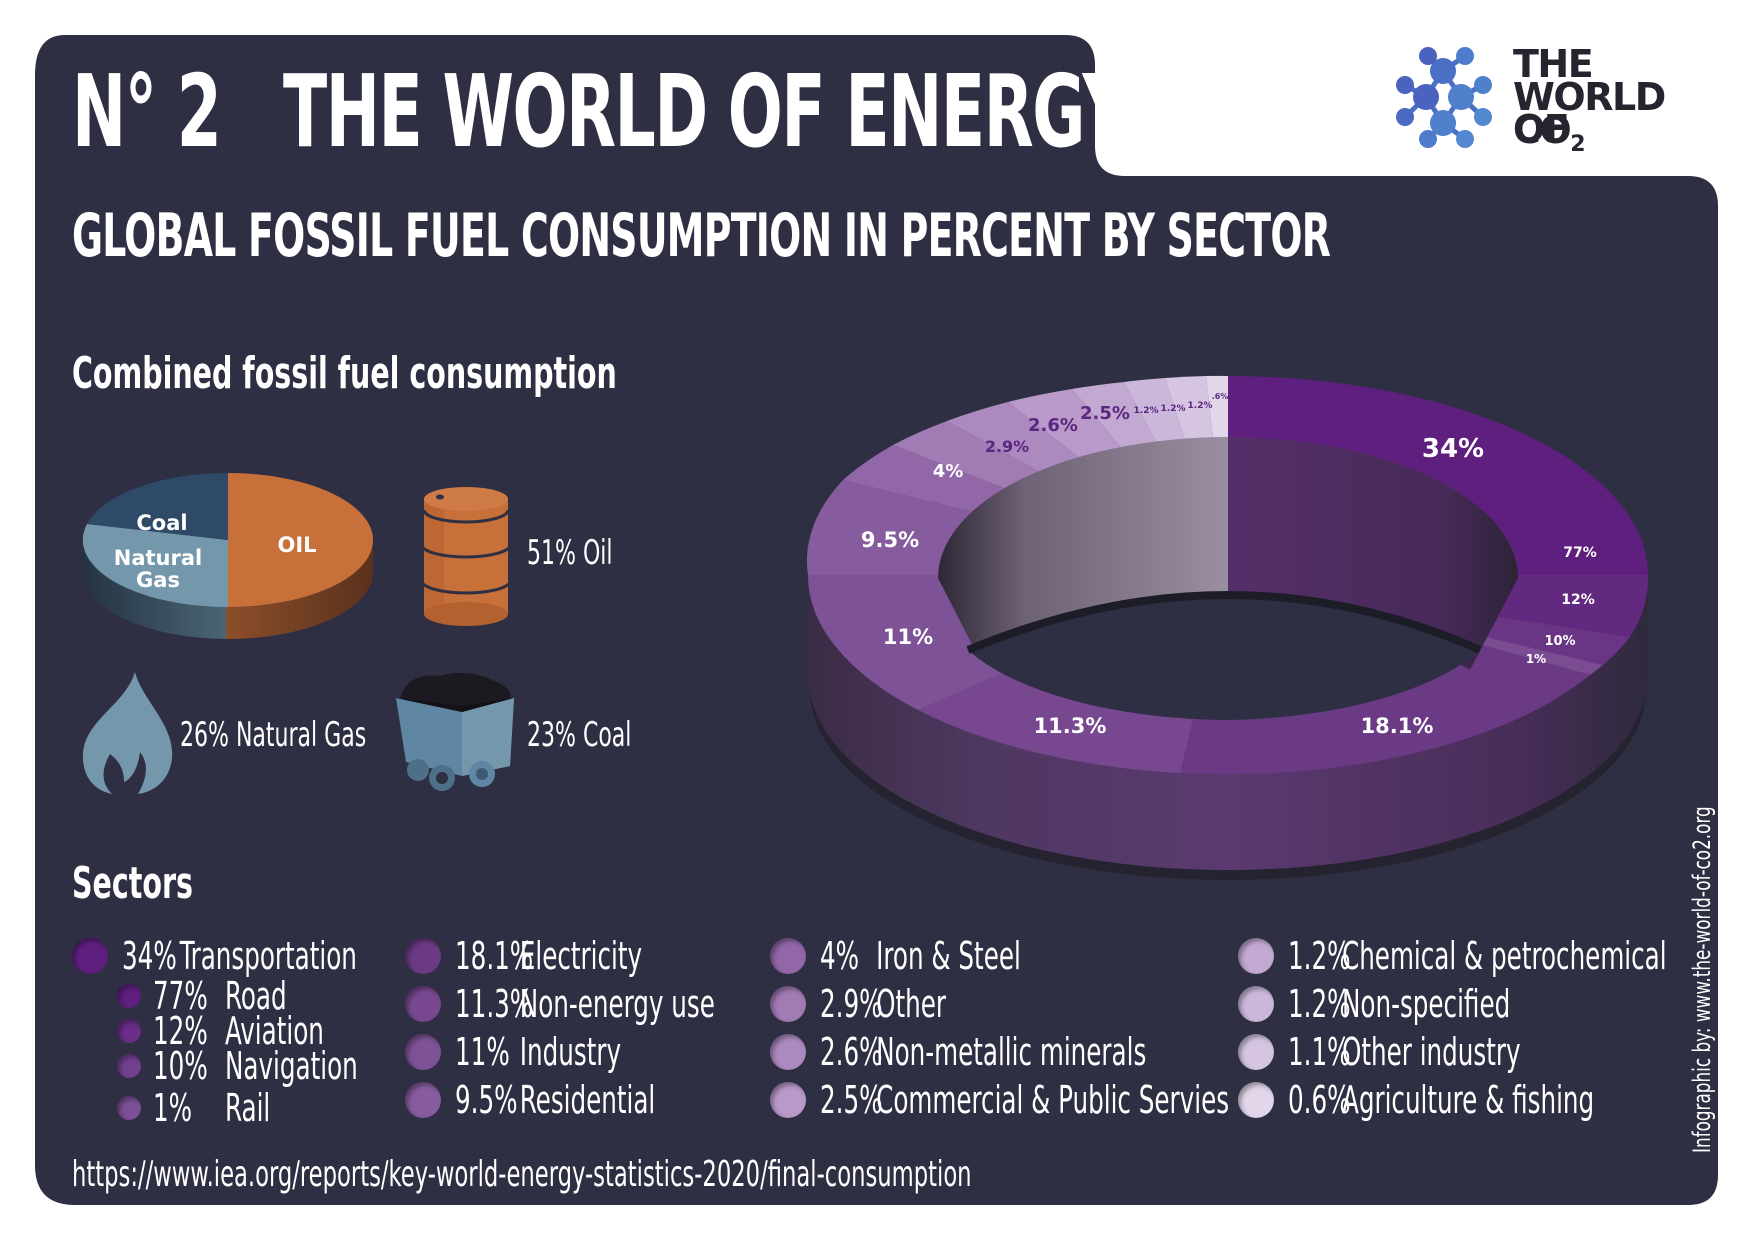 This screenshot has width=1754, height=1240. I want to click on pie-slice-natural-gas, so click(155, 566).